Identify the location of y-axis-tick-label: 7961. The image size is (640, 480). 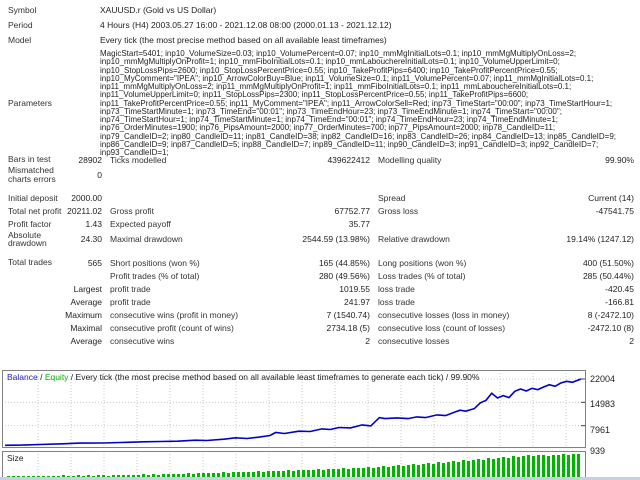
(600, 430).